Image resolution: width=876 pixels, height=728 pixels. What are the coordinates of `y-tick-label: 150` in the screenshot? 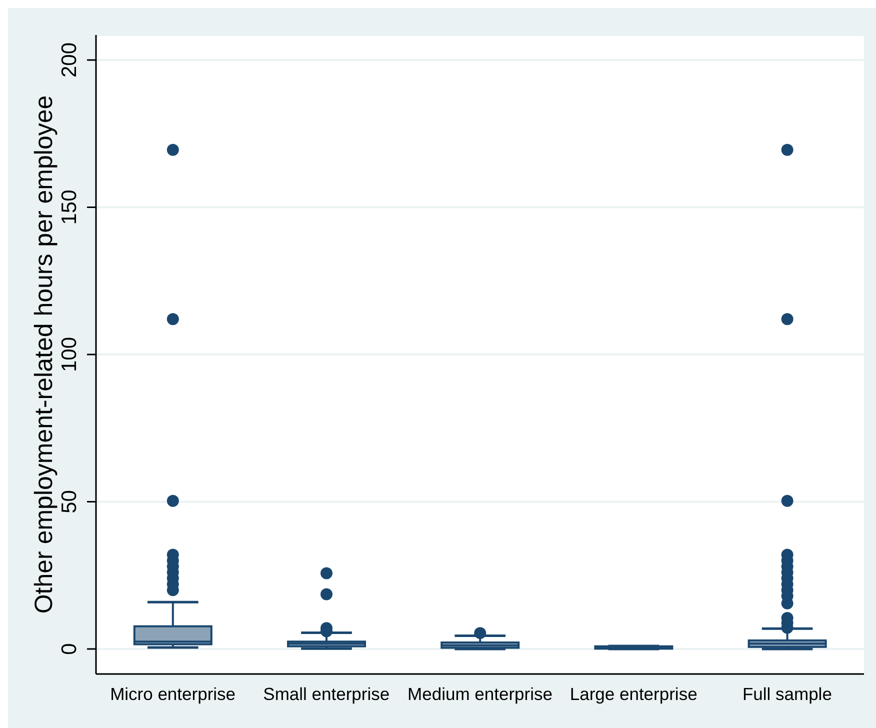 It's located at (69, 207).